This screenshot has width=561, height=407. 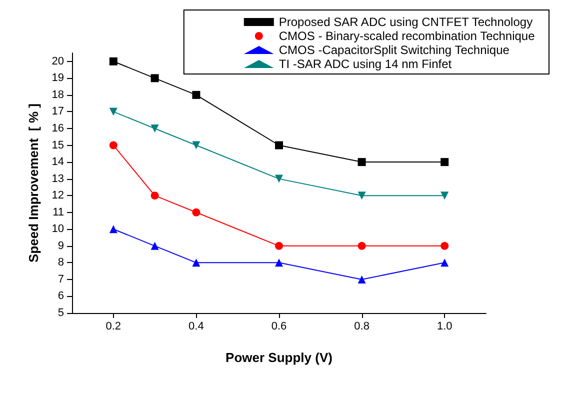 What do you see at coordinates (58, 229) in the screenshot?
I see `y-tick-label: 10` at bounding box center [58, 229].